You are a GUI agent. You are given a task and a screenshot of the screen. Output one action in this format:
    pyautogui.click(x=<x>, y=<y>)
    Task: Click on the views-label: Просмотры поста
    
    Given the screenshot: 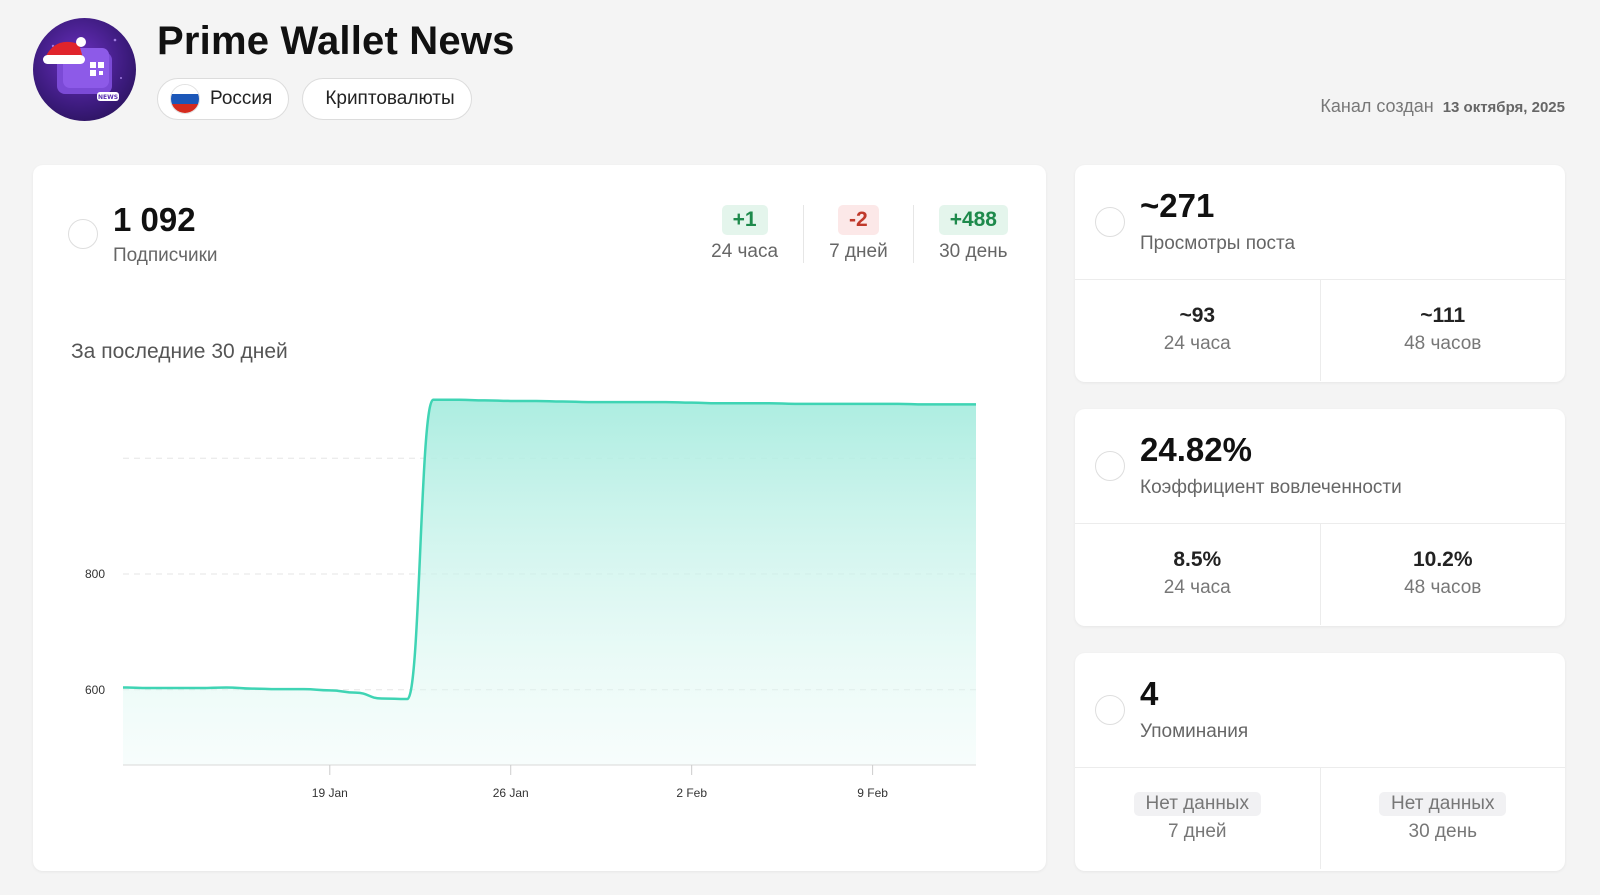 What is the action you would take?
    pyautogui.click(x=1218, y=243)
    